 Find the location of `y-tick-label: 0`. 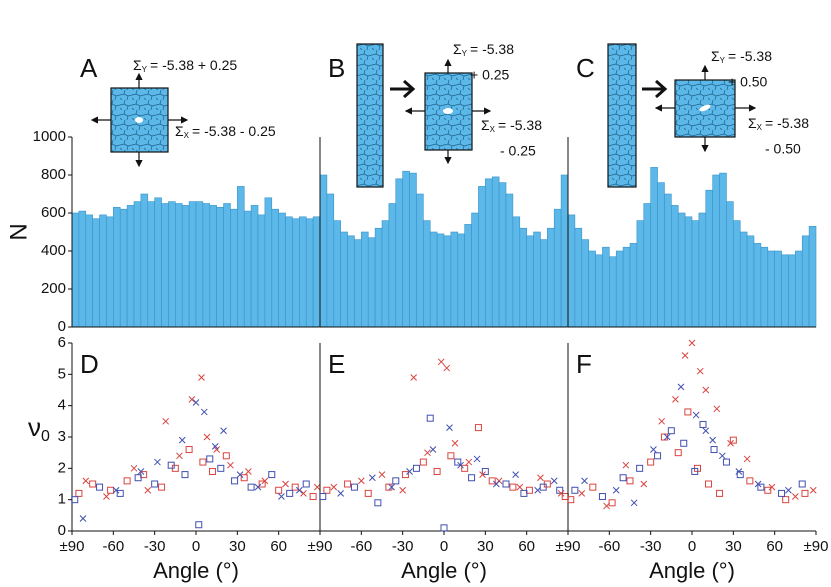

y-tick-label: 0 is located at coordinates (62, 326).